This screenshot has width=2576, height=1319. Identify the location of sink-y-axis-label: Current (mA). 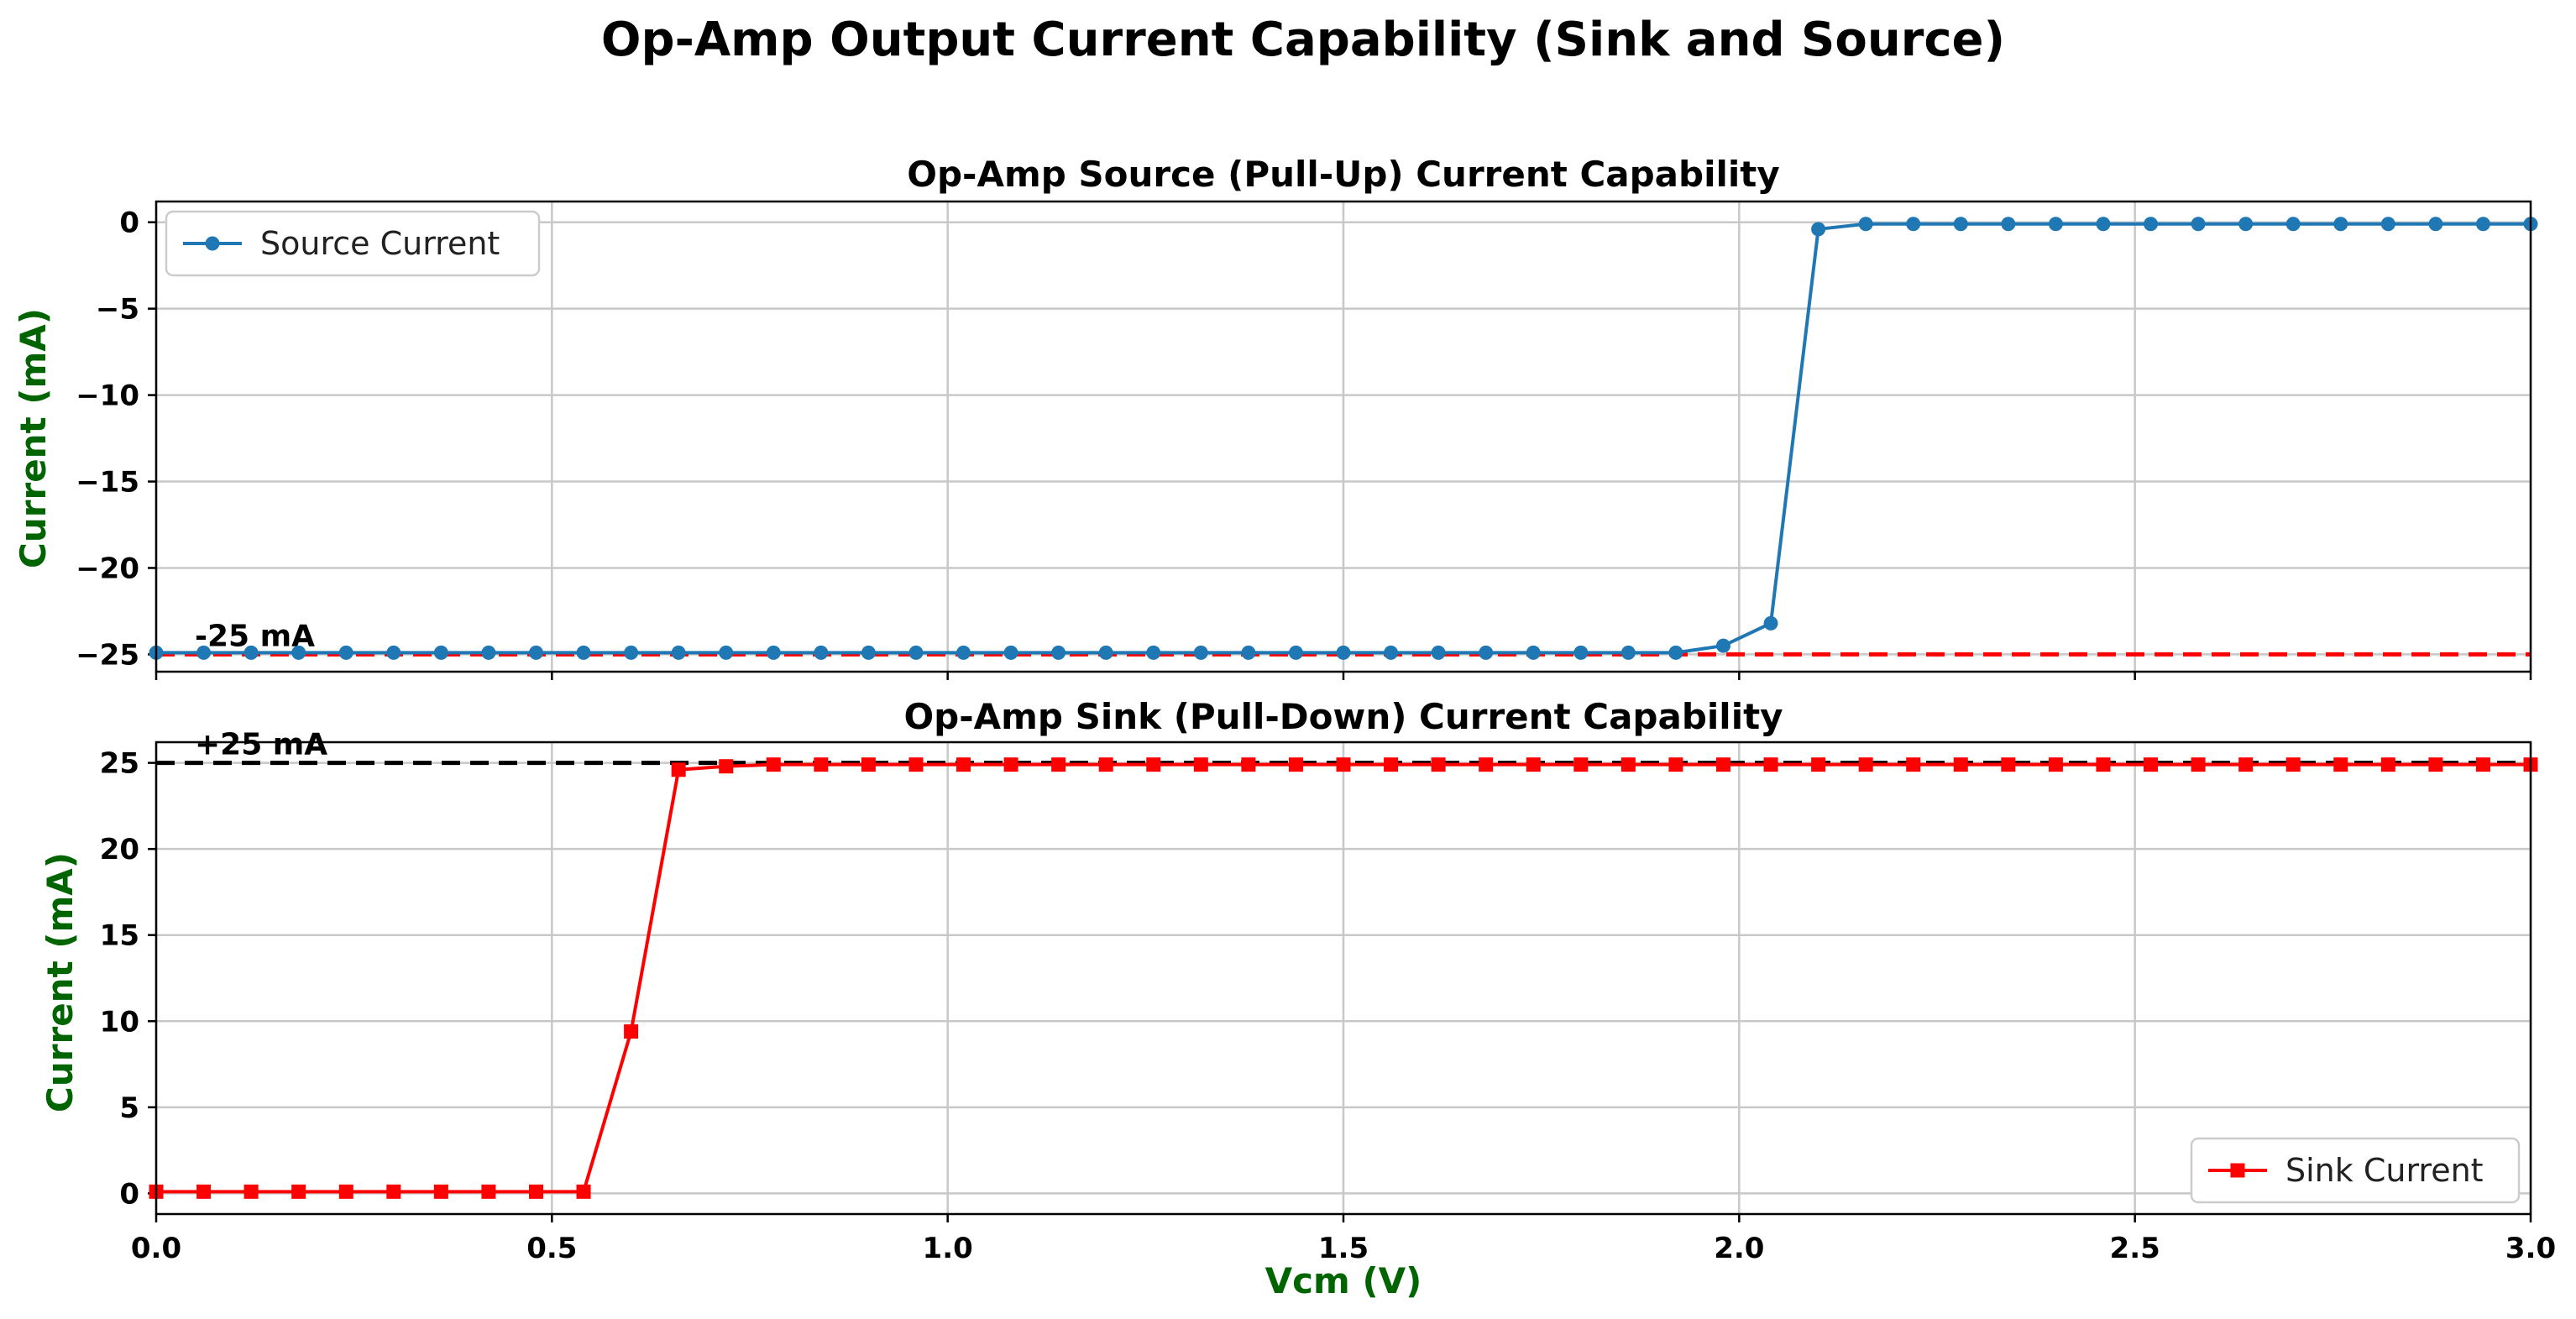
(60, 982).